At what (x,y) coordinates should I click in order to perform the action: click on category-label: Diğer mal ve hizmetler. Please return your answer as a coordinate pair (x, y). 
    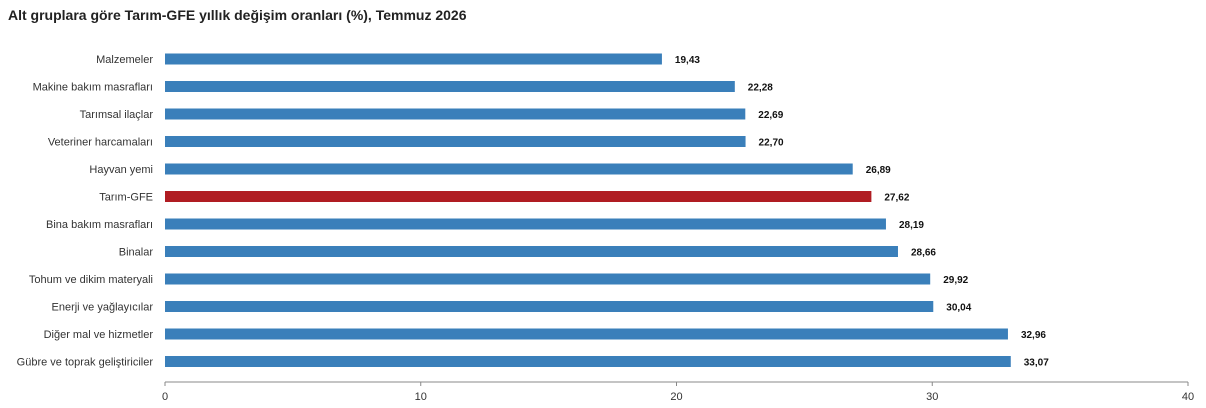
    Looking at the image, I should click on (99, 335).